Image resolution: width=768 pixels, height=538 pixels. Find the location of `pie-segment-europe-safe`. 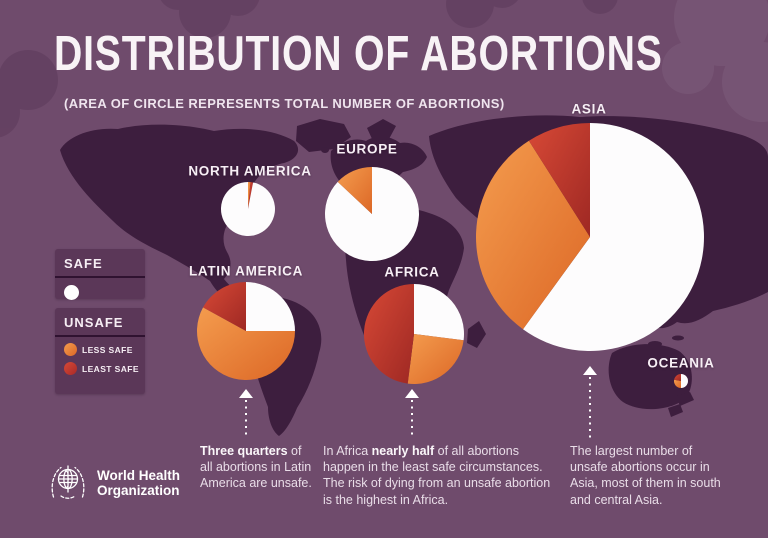

pie-segment-europe-safe is located at coordinates (372, 214).